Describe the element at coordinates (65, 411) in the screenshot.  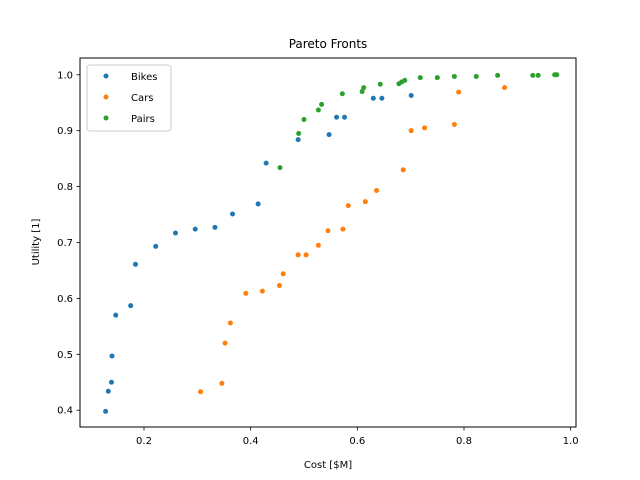
I see `y-tick-label: 0.4` at that location.